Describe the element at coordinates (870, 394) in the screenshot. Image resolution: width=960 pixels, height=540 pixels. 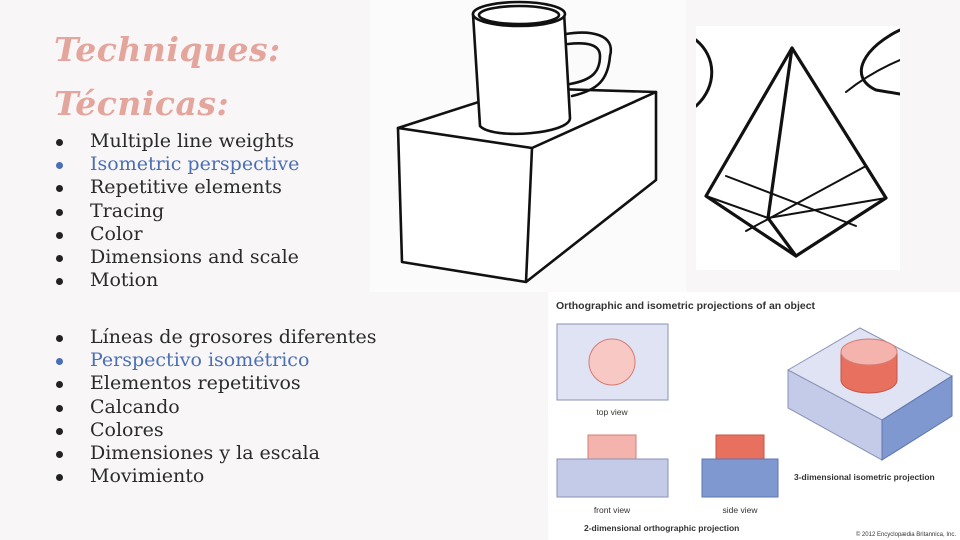
I see `isometric-block` at that location.